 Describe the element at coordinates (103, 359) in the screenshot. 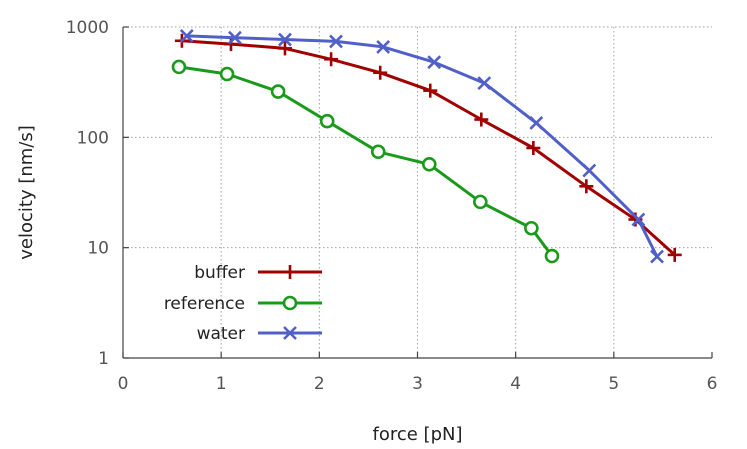

I see `y-tick-label: 1` at that location.